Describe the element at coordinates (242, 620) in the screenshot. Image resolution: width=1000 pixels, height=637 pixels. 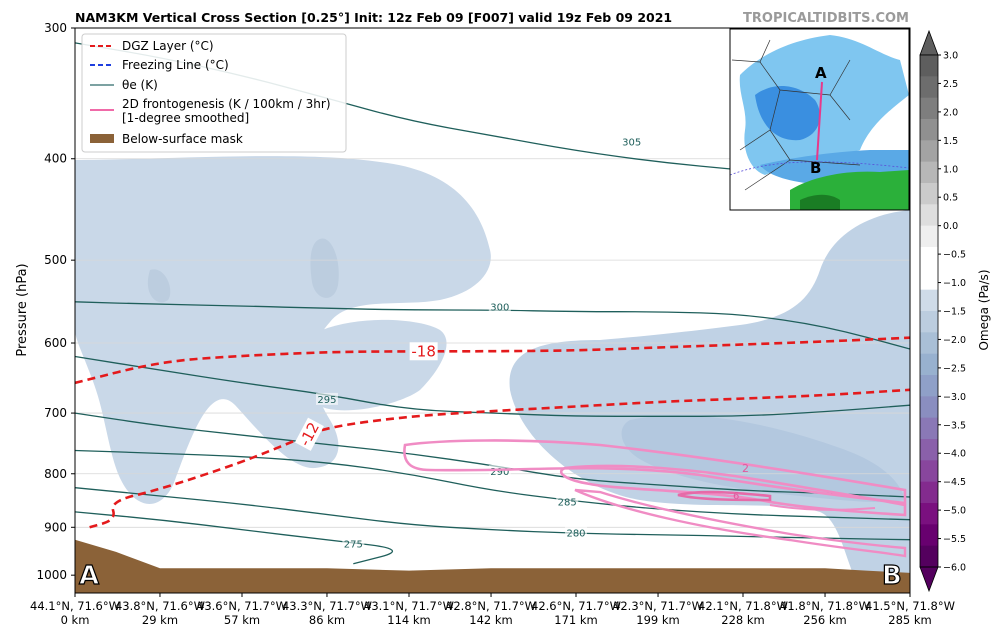
I see `x-tick-km-57: 57 km` at that location.